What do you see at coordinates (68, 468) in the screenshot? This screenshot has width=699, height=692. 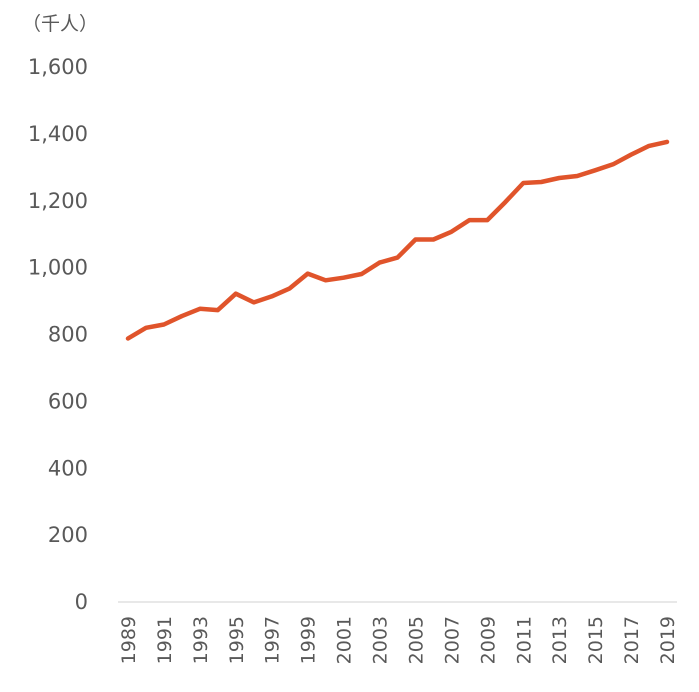 I see `y-tick-label: 400` at bounding box center [68, 468].